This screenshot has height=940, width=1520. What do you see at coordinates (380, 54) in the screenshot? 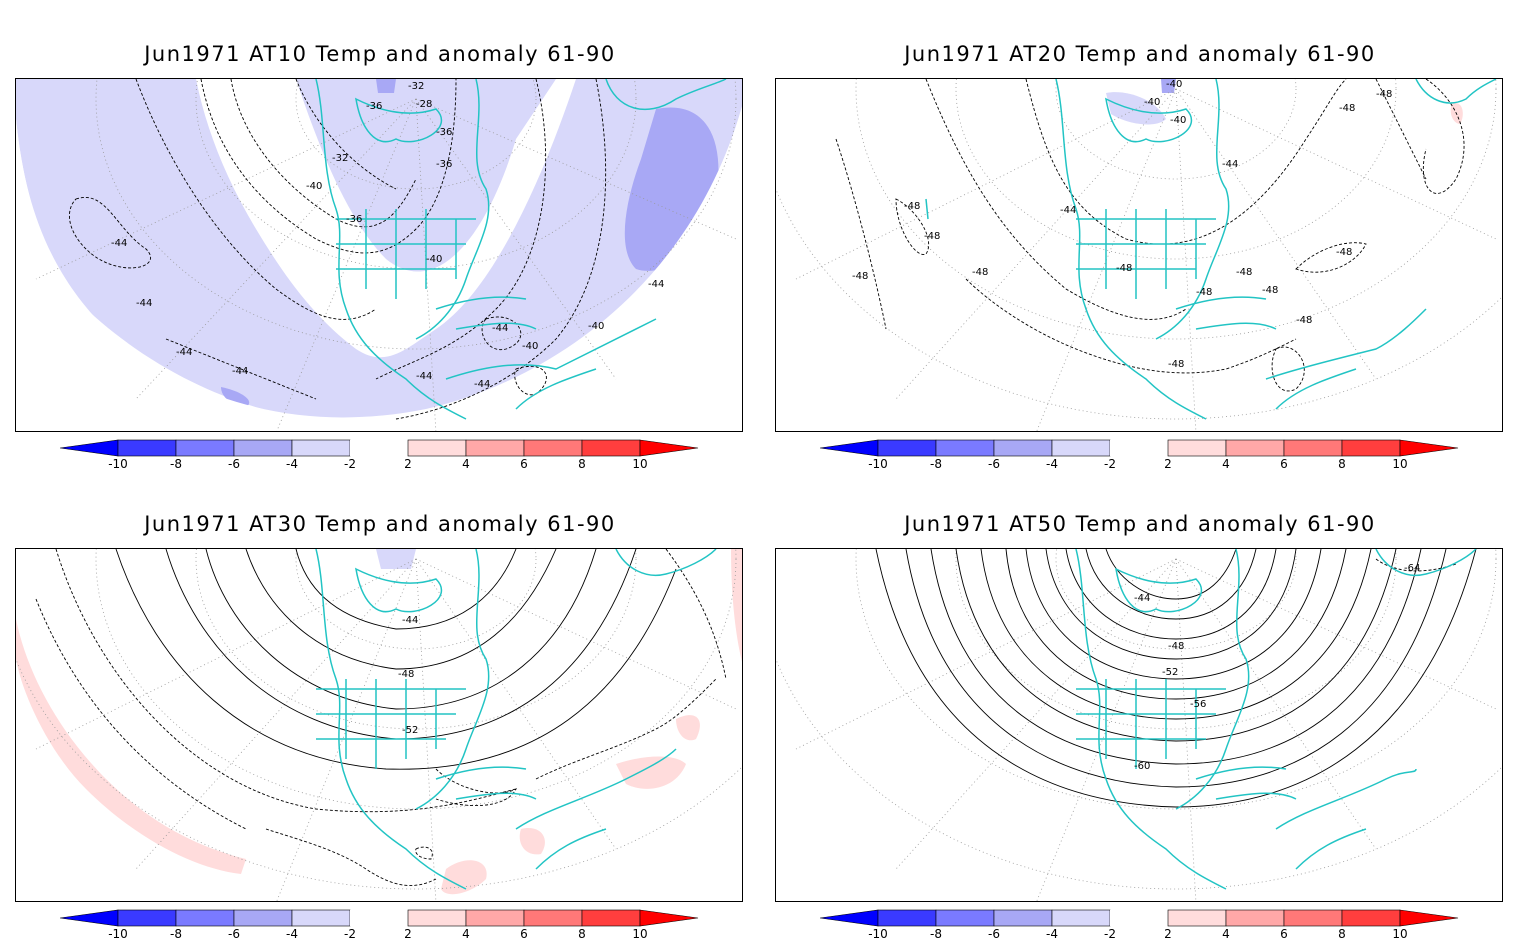
I see `panel-title: Jun1971 AT10 Temp and anomaly 61-90` at bounding box center [380, 54].